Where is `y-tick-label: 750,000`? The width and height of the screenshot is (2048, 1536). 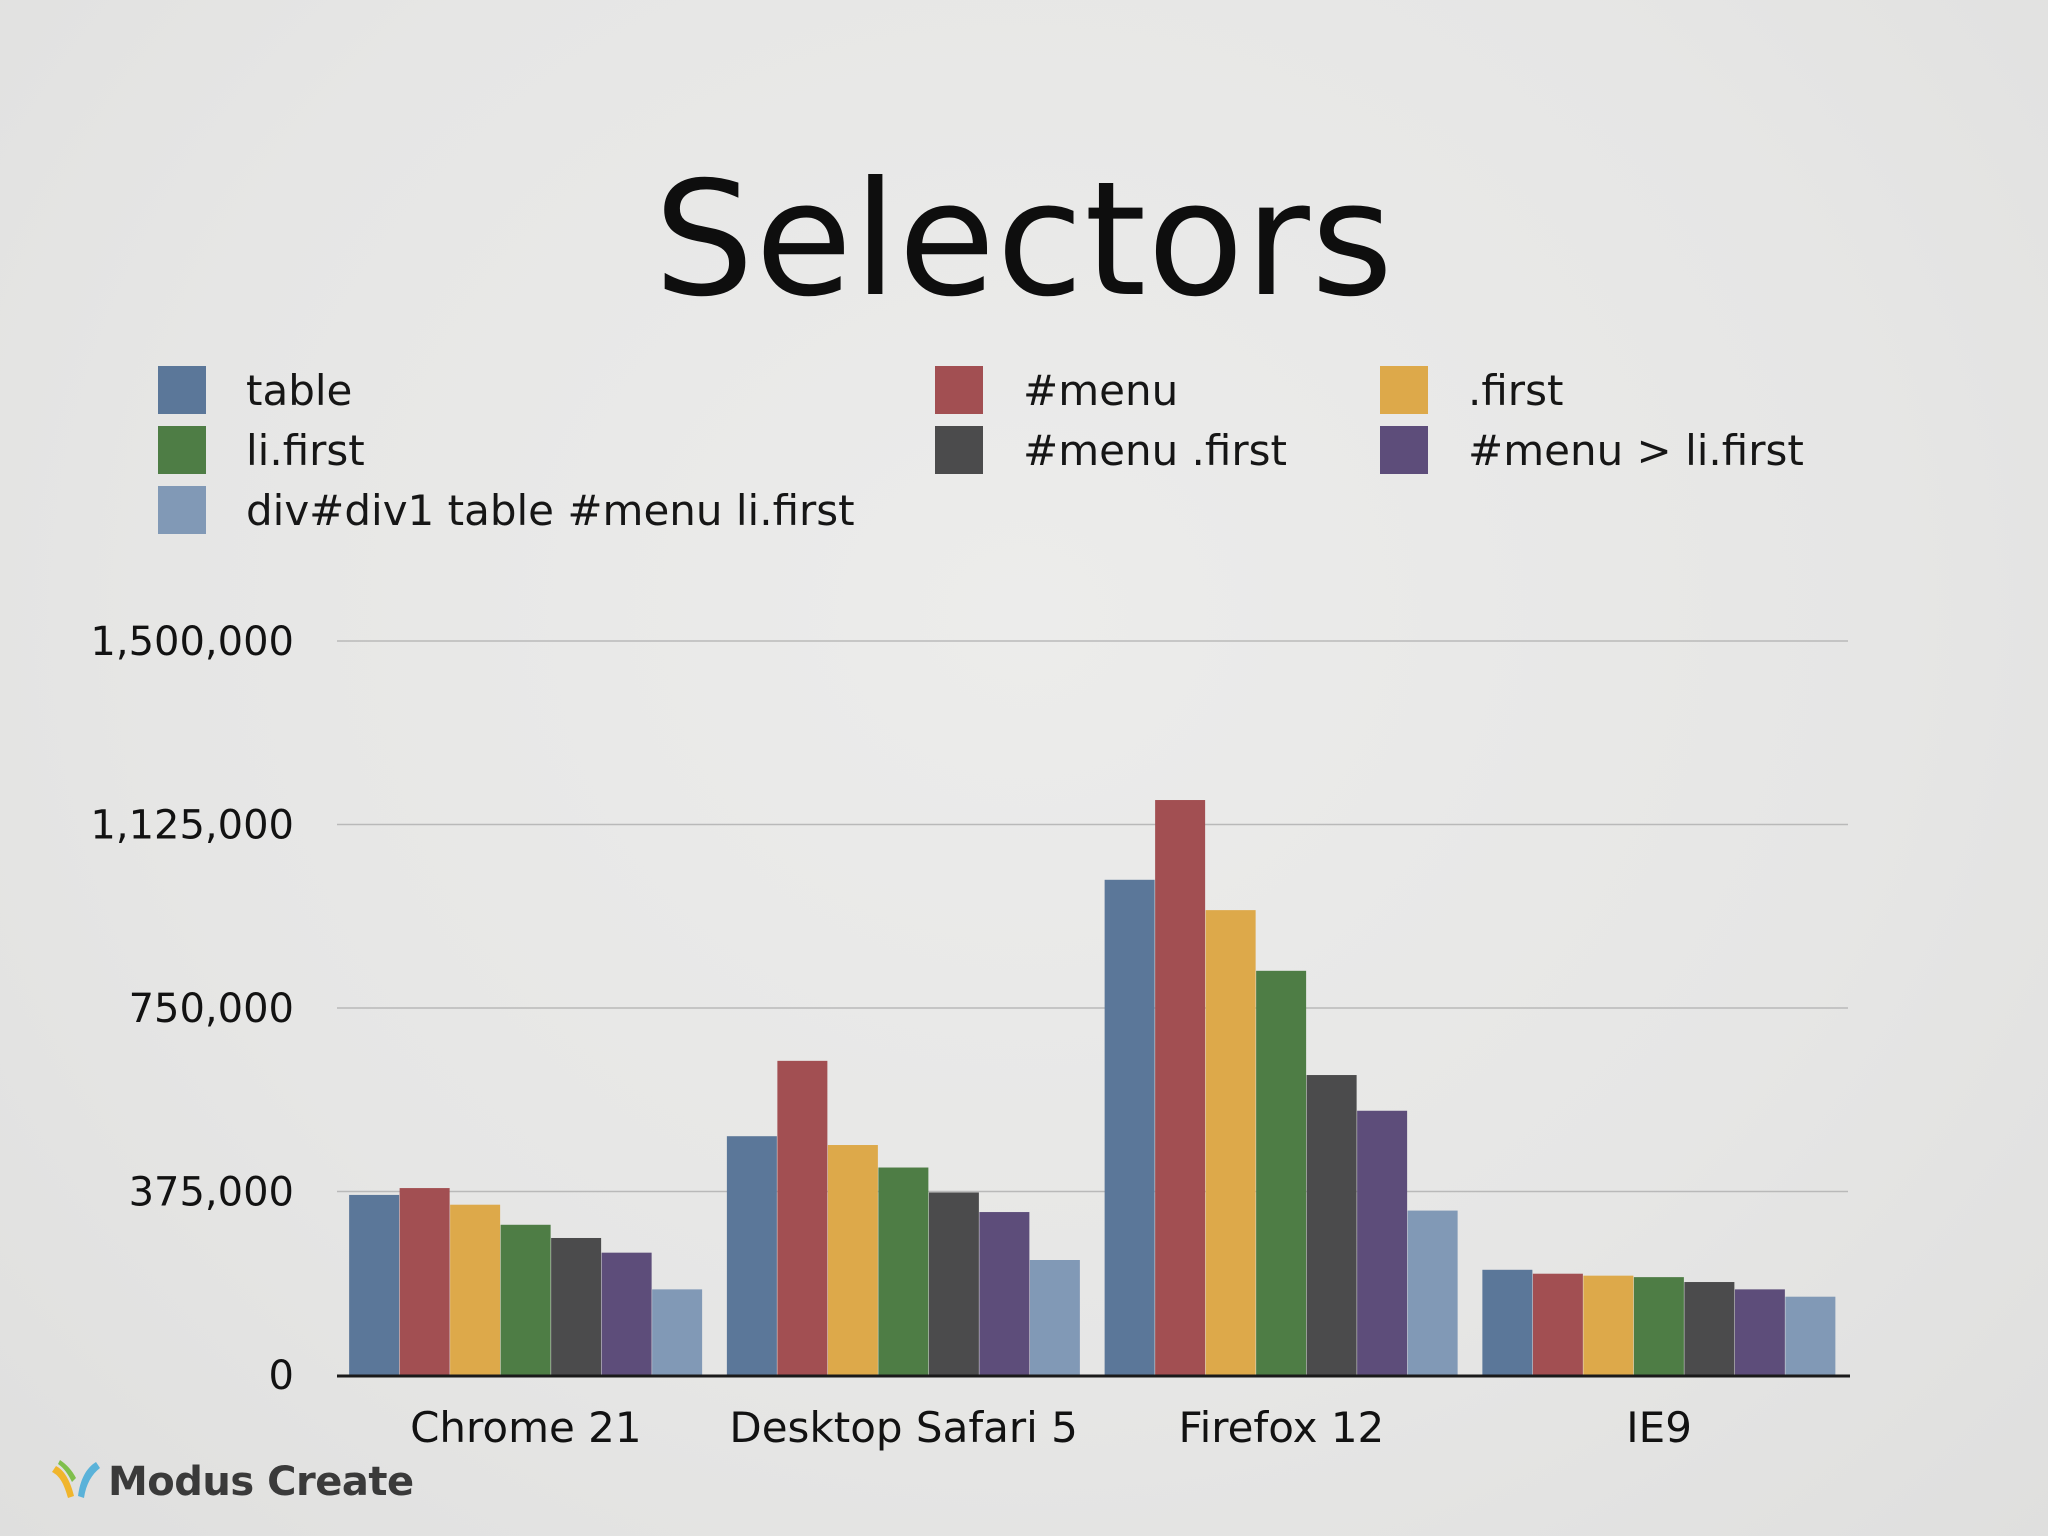 y-tick-label: 750,000 is located at coordinates (211, 1009).